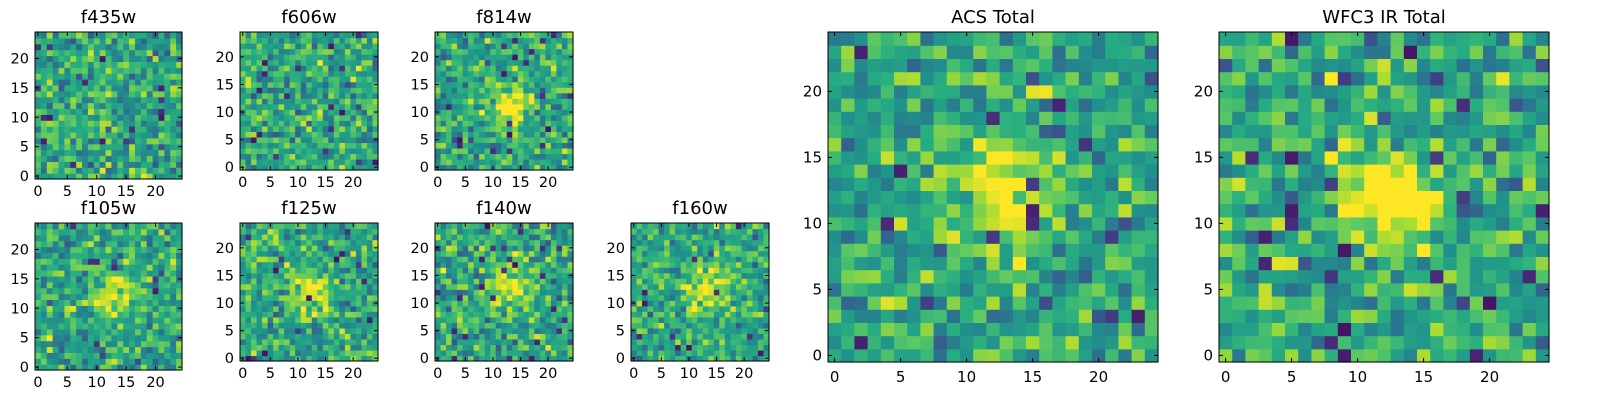 The image size is (1600, 400). Describe the element at coordinates (225, 85) in the screenshot. I see `y-tick-label: 15` at that location.